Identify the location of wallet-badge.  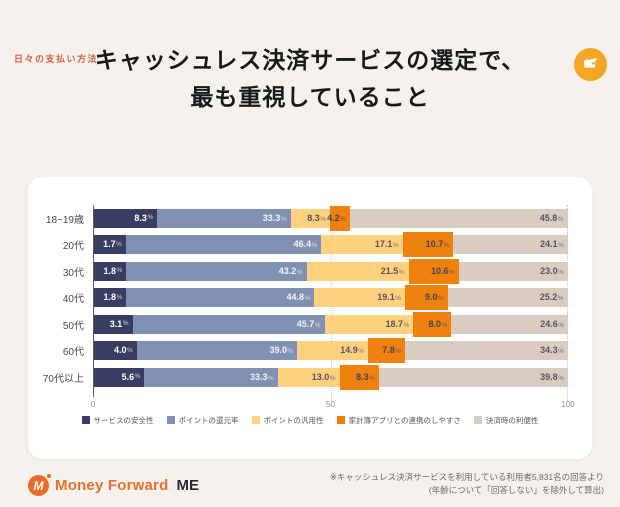
(590, 64).